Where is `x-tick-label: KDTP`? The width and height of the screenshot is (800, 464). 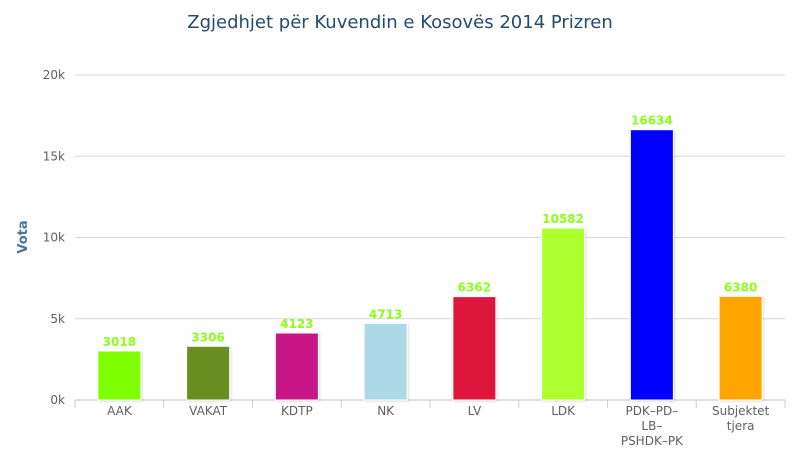
x-tick-label: KDTP is located at coordinates (297, 411).